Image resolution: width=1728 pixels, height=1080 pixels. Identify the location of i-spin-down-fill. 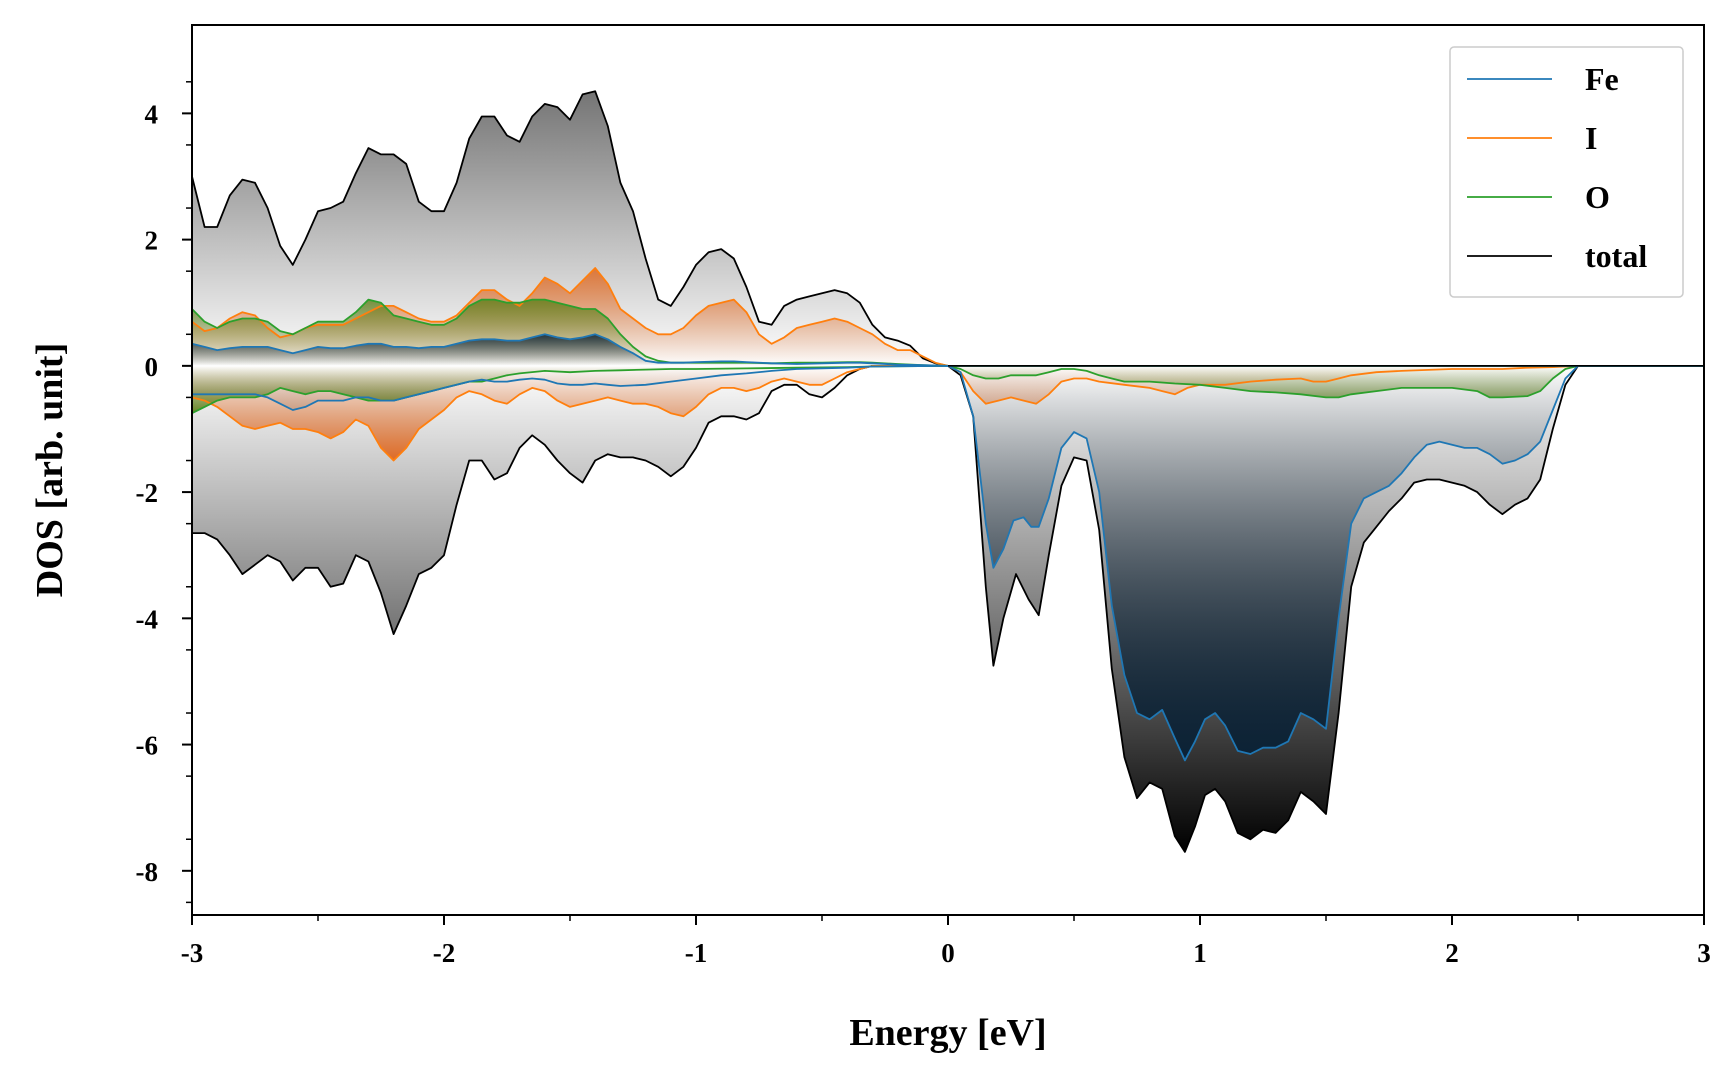
(948, 413).